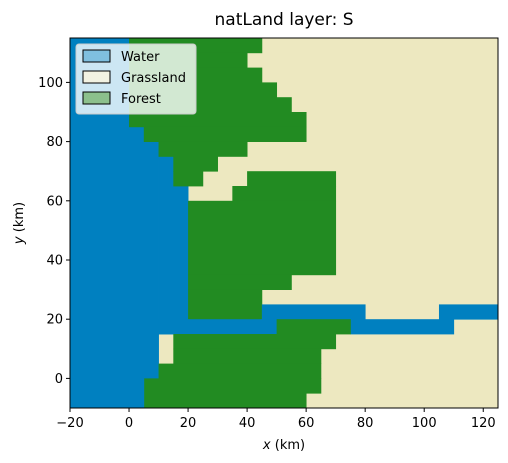 The image size is (508, 463). What do you see at coordinates (54, 320) in the screenshot?
I see `y-tick-label: 20` at bounding box center [54, 320].